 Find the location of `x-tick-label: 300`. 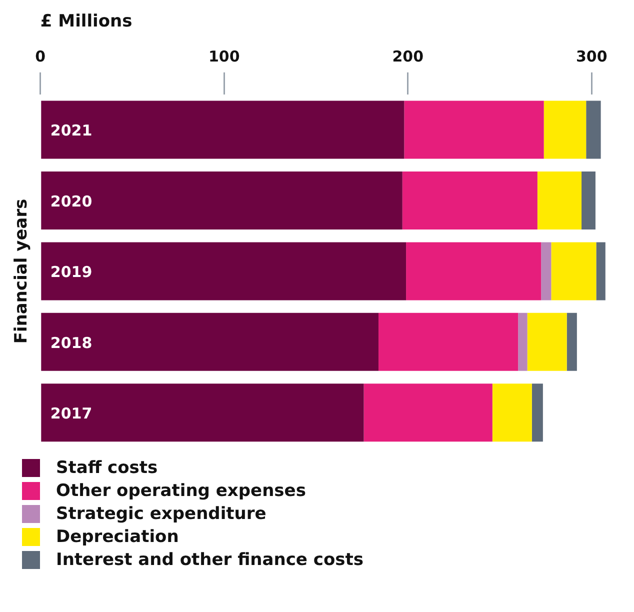

x-tick-label: 300 is located at coordinates (592, 56).